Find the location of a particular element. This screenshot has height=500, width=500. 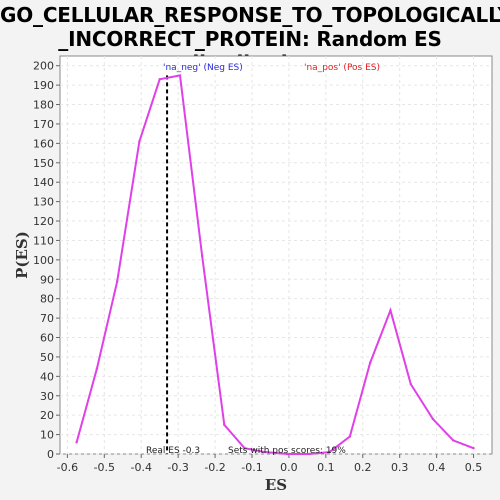

x-axis-label: ES is located at coordinates (276, 485).